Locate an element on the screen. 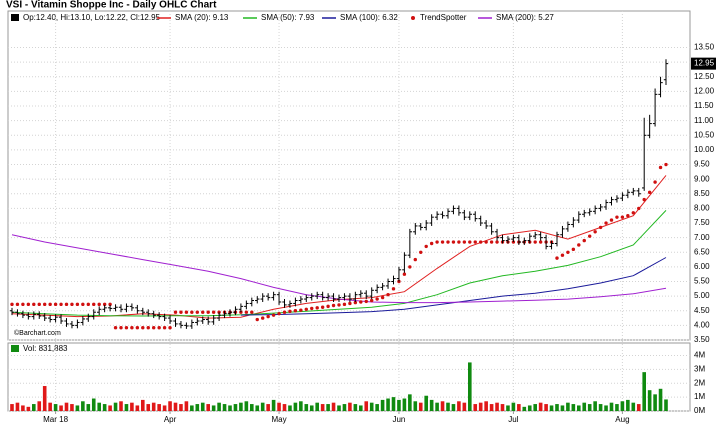 This screenshot has height=438, width=720. x-tick-label: Apr is located at coordinates (170, 419).